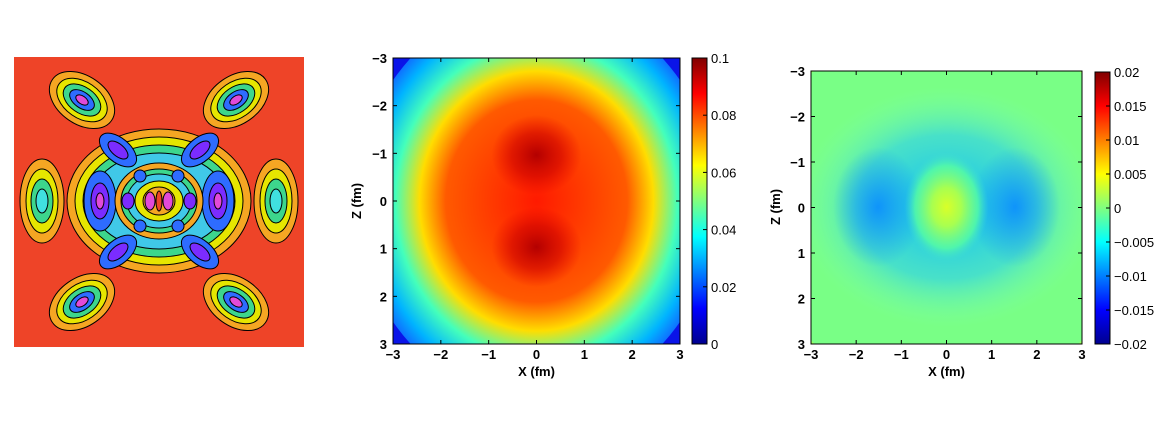 This screenshot has width=1176, height=425. Describe the element at coordinates (536, 371) in the screenshot. I see `middle-x-axis-label: X (fm)` at that location.